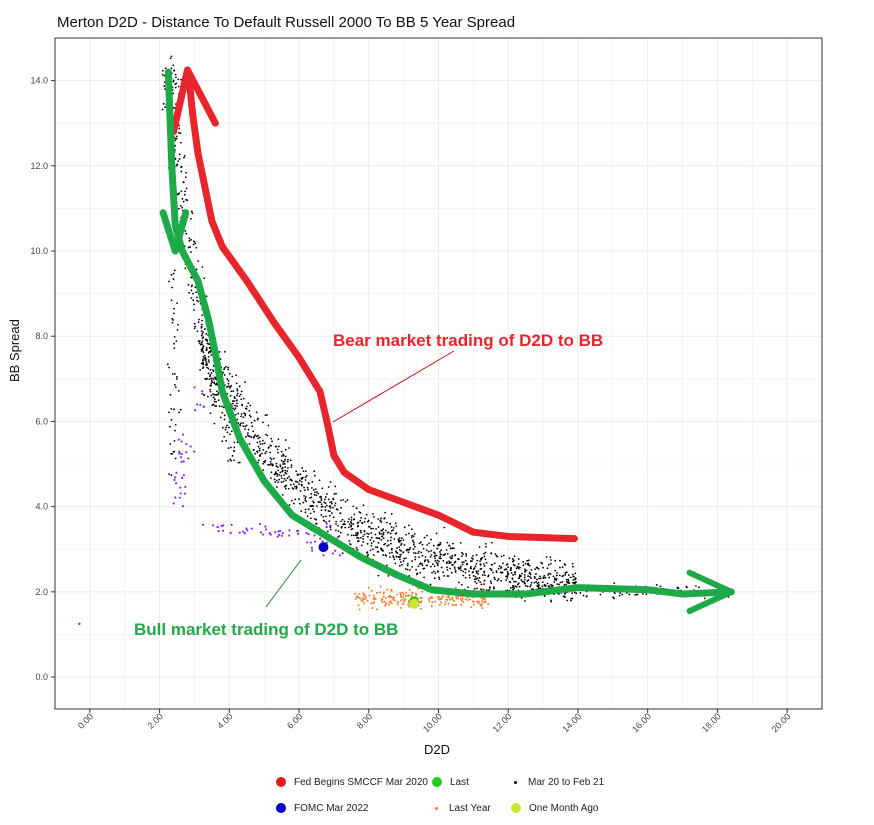 This screenshot has width=874, height=825. What do you see at coordinates (39, 166) in the screenshot?
I see `y-tick-label: 12.0` at bounding box center [39, 166].